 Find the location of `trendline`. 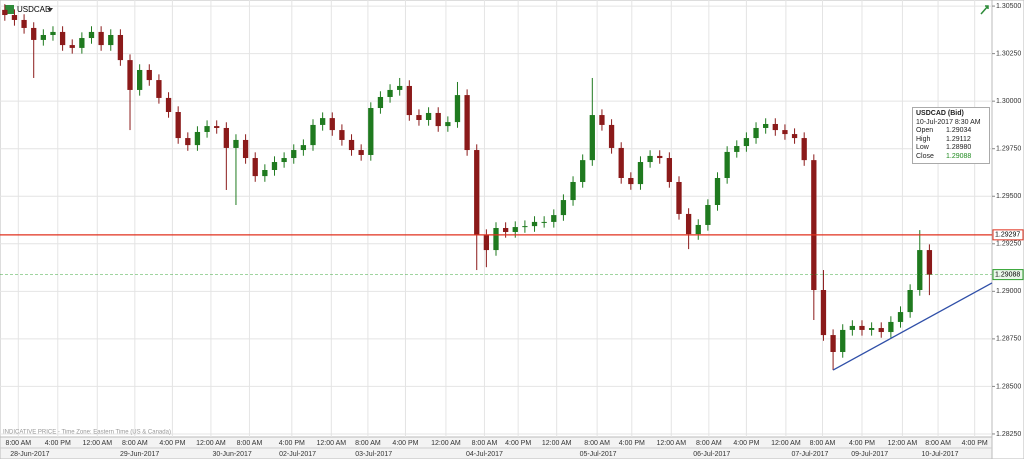

trendline is located at coordinates (912, 326).